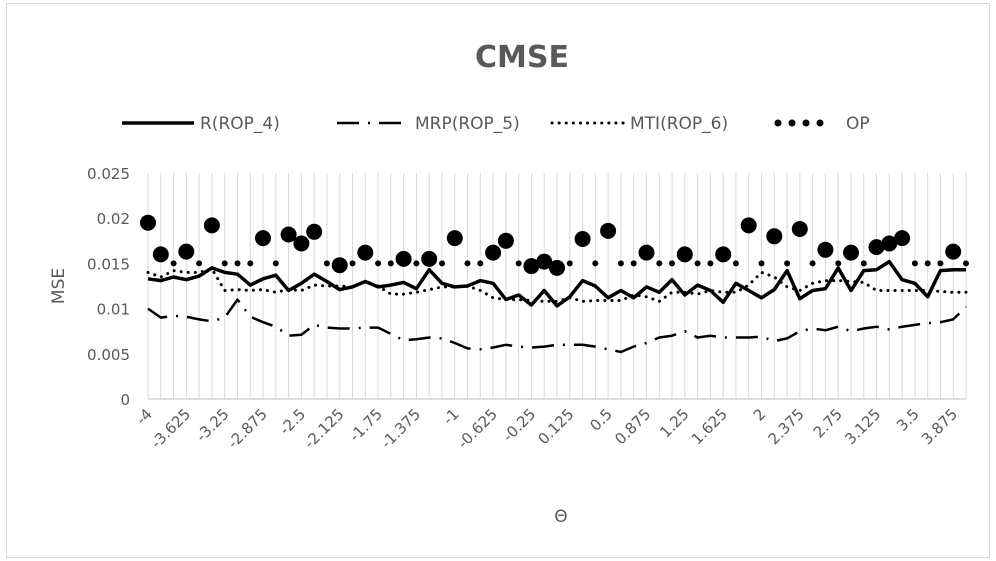 The width and height of the screenshot is (996, 561). What do you see at coordinates (240, 124) in the screenshot?
I see `legend-label: R(ROP_4)` at bounding box center [240, 124].